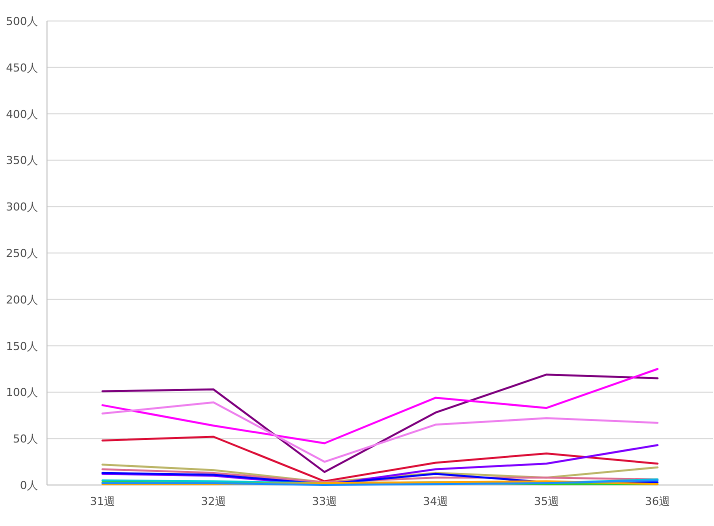  I want to click on x-tick-label: 34週, so click(435, 501).